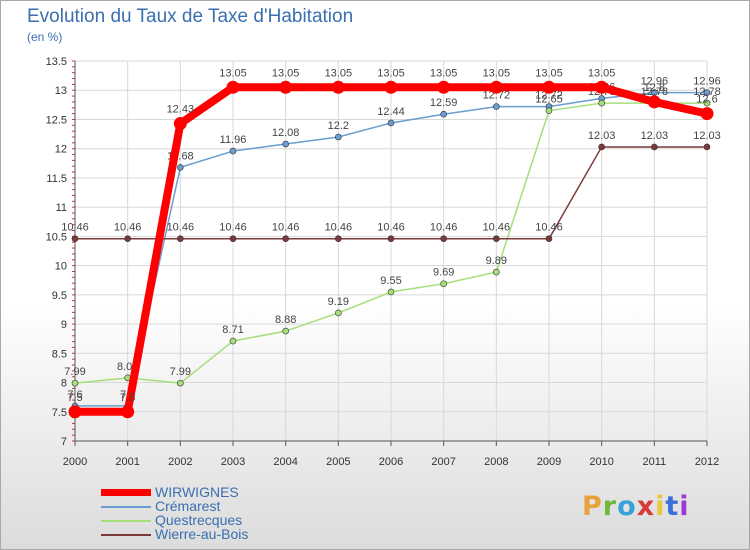 Image resolution: width=750 pixels, height=550 pixels. I want to click on legend-label: Questrecques, so click(199, 520).